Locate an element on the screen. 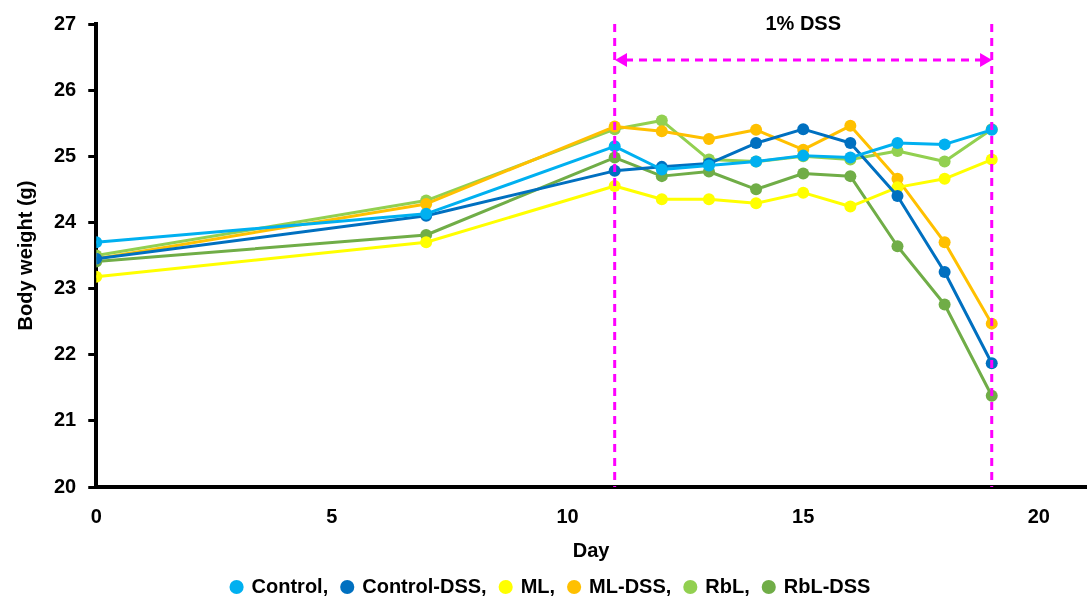 Image resolution: width=1092 pixels, height=607 pixels. x-tick-label: 5 is located at coordinates (332, 515).